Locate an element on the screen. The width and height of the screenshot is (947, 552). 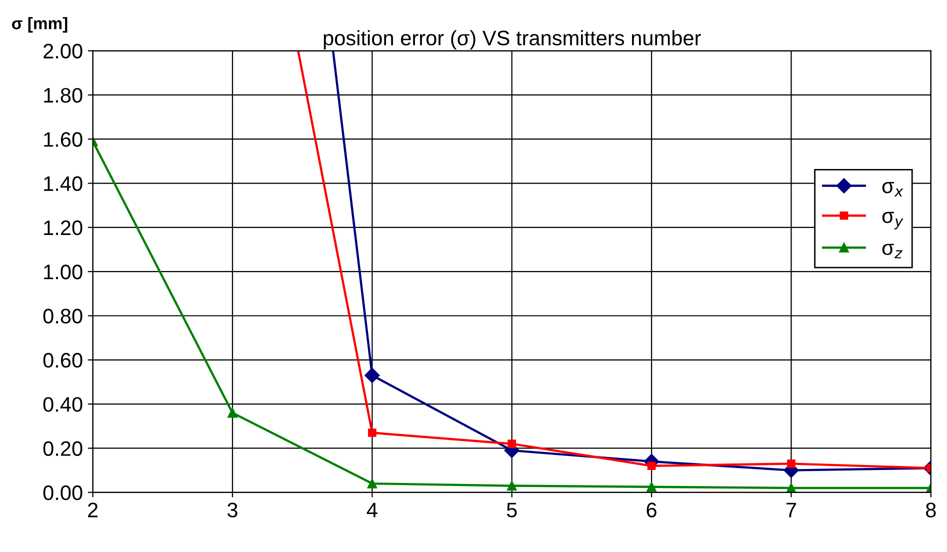
y-tick-label: 0.80 is located at coordinates (62, 316).